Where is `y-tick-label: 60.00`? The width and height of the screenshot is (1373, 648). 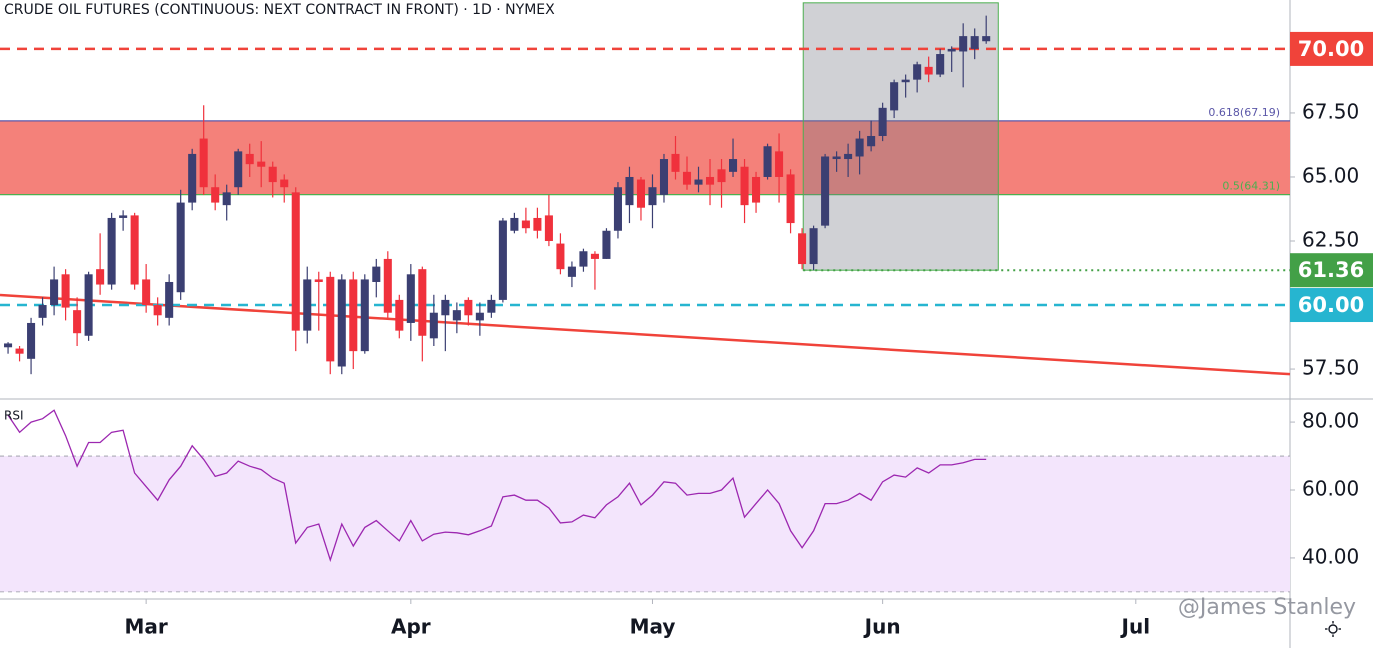 y-tick-label: 60.00 is located at coordinates (1330, 489).